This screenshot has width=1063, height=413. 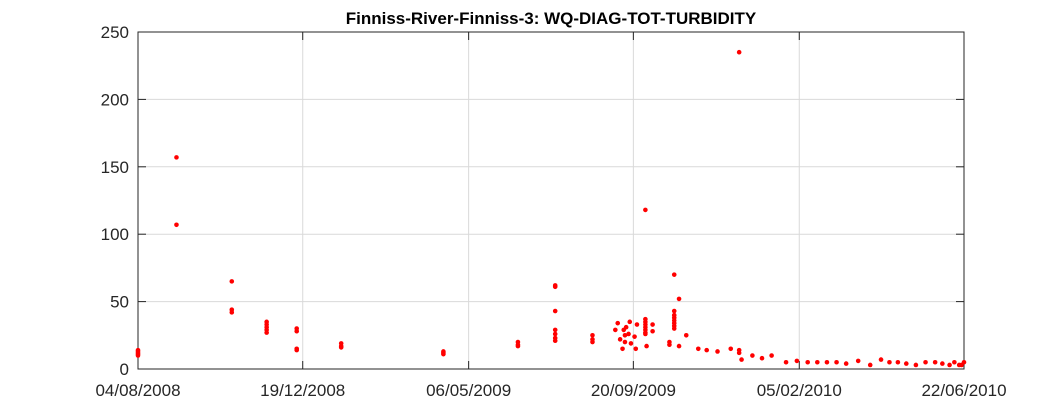 What do you see at coordinates (115, 167) in the screenshot?
I see `y-tick-label: 150` at bounding box center [115, 167].